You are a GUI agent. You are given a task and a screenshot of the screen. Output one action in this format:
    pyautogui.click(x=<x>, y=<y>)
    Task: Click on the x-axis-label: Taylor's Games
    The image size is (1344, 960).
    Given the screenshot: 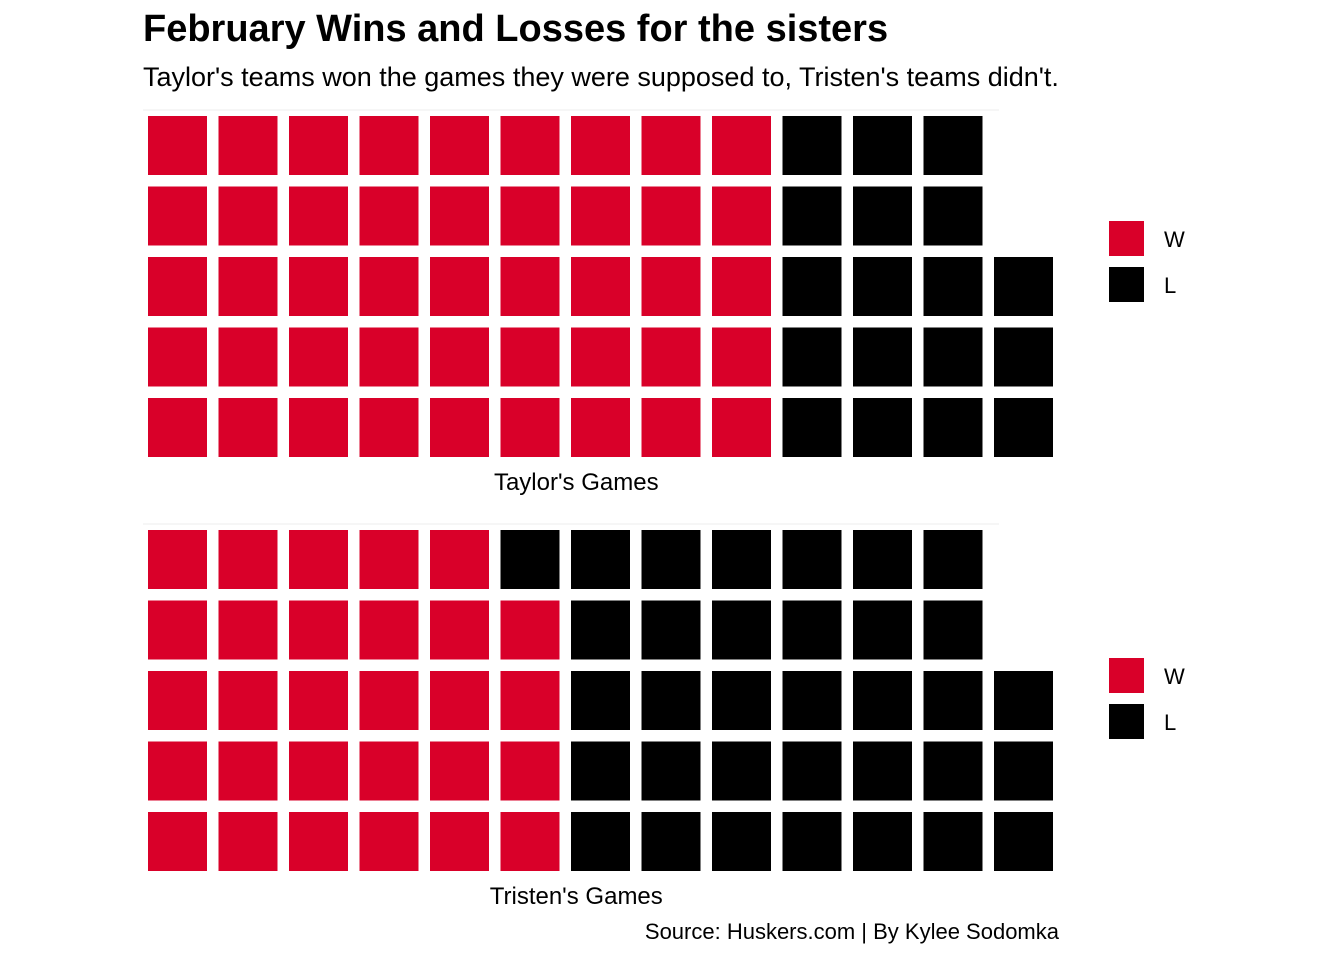 What is the action you would take?
    pyautogui.click(x=576, y=482)
    